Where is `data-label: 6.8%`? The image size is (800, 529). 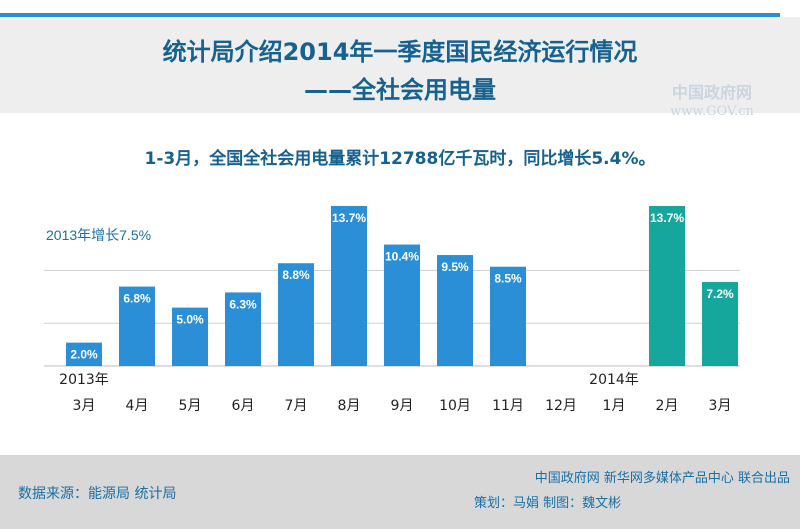 data-label: 6.8% is located at coordinates (137, 299).